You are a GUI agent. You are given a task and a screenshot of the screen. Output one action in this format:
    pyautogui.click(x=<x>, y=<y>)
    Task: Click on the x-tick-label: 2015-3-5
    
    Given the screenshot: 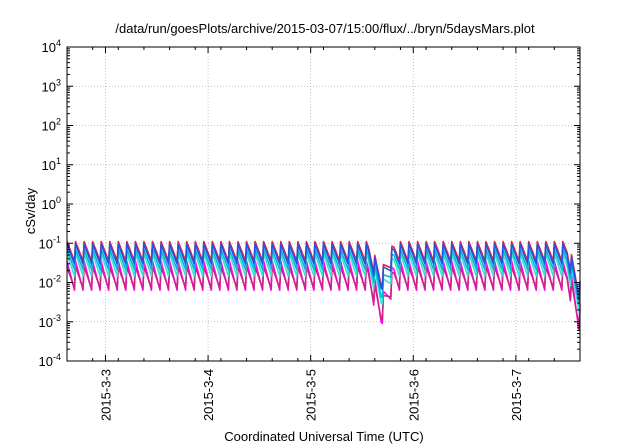 What is the action you would take?
    pyautogui.click(x=311, y=395)
    